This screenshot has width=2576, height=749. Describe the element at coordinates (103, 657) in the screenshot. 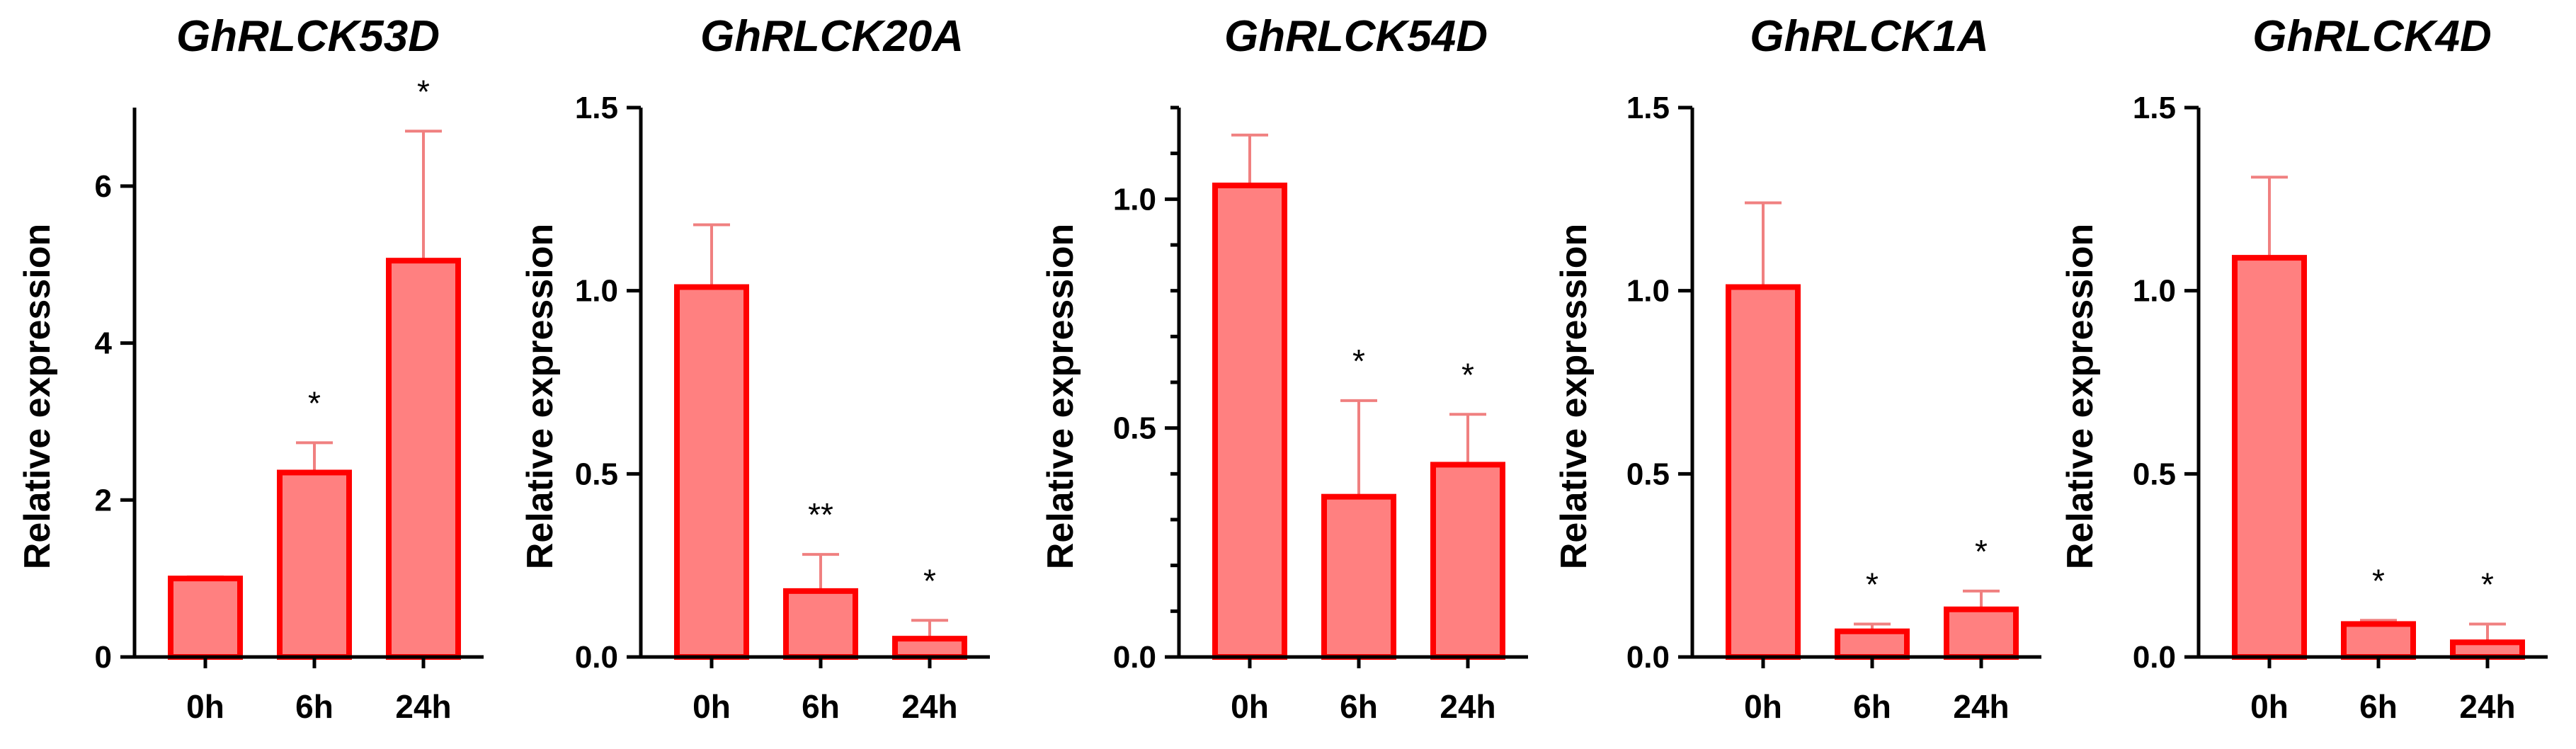

I see `y-tick-label: 0` at that location.